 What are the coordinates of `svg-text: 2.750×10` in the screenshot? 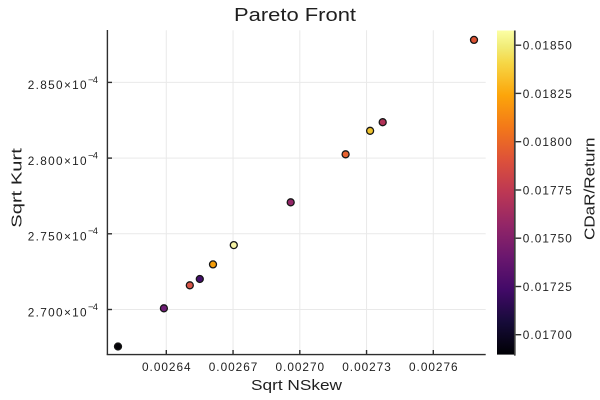 It's located at (57, 237).